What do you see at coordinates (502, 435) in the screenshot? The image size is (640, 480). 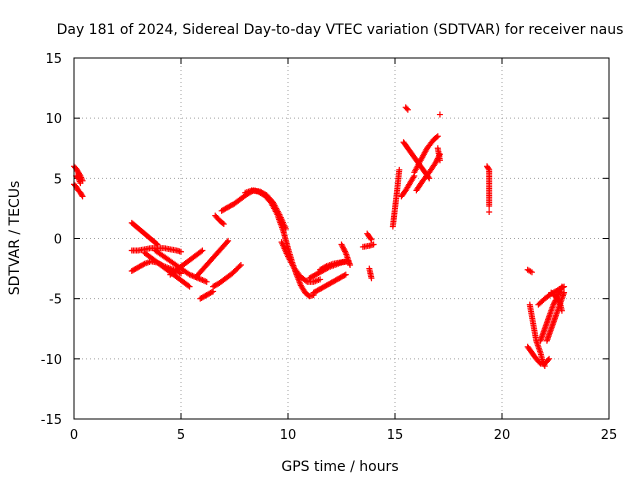 I see `x-tick-label-4: 20` at bounding box center [502, 435].